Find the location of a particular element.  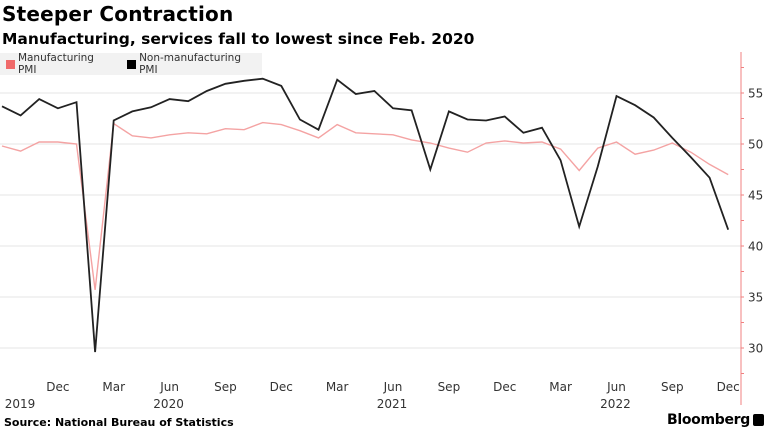

legend-swatch-non-manufacturing is located at coordinates (132, 64).